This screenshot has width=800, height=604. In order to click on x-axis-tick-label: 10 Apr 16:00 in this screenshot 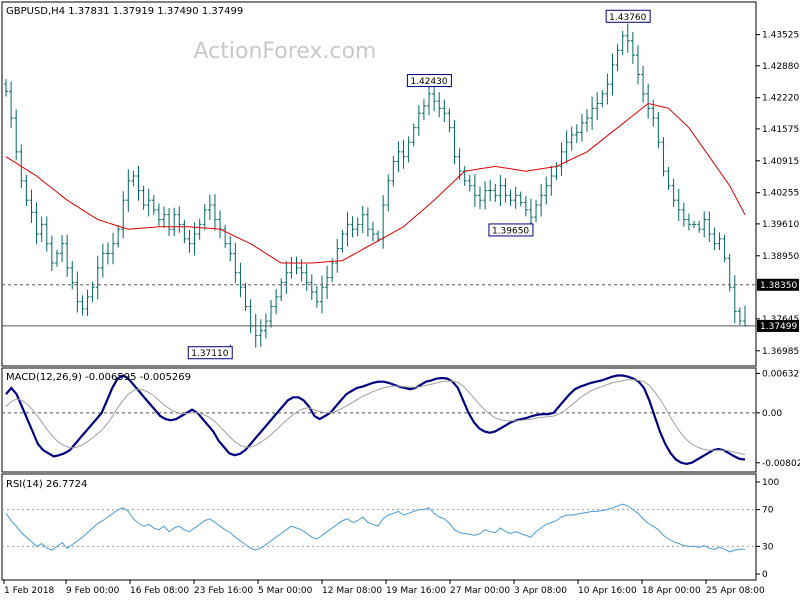, I will do `click(607, 591)`.